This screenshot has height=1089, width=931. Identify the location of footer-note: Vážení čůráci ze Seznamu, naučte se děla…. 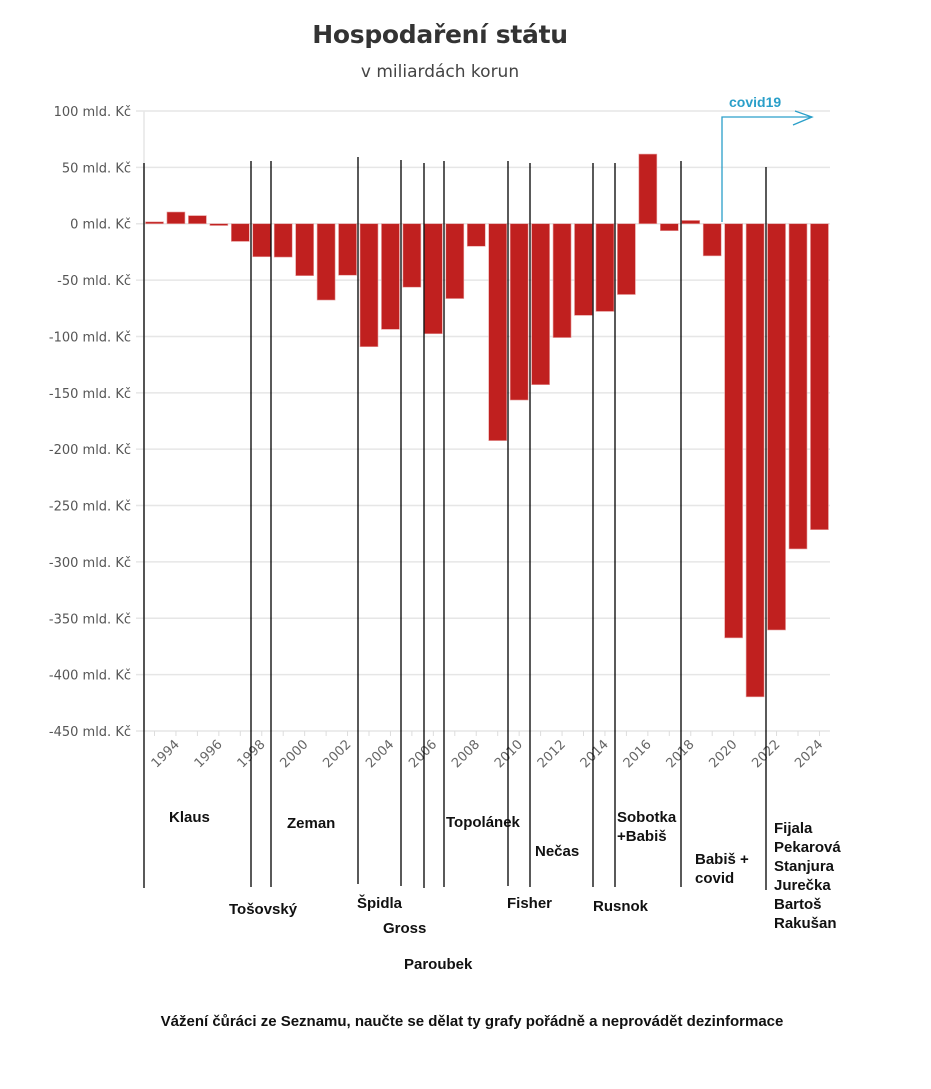
(472, 1021).